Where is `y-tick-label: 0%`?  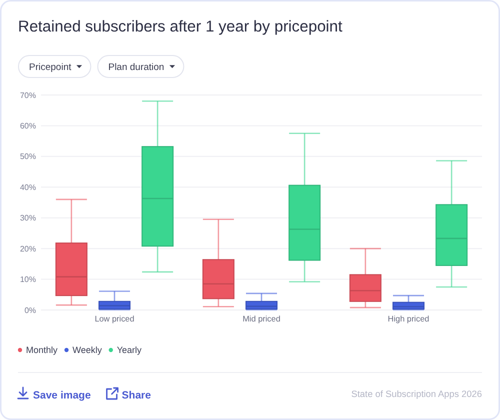
y-tick-label: 0% is located at coordinates (30, 310).